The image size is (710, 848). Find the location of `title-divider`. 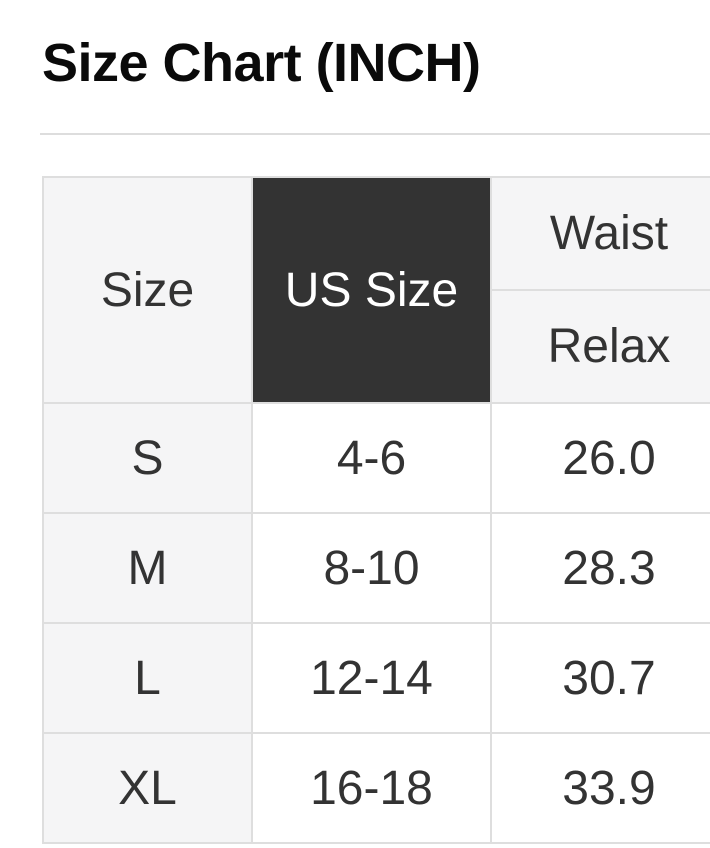

title-divider is located at coordinates (375, 134).